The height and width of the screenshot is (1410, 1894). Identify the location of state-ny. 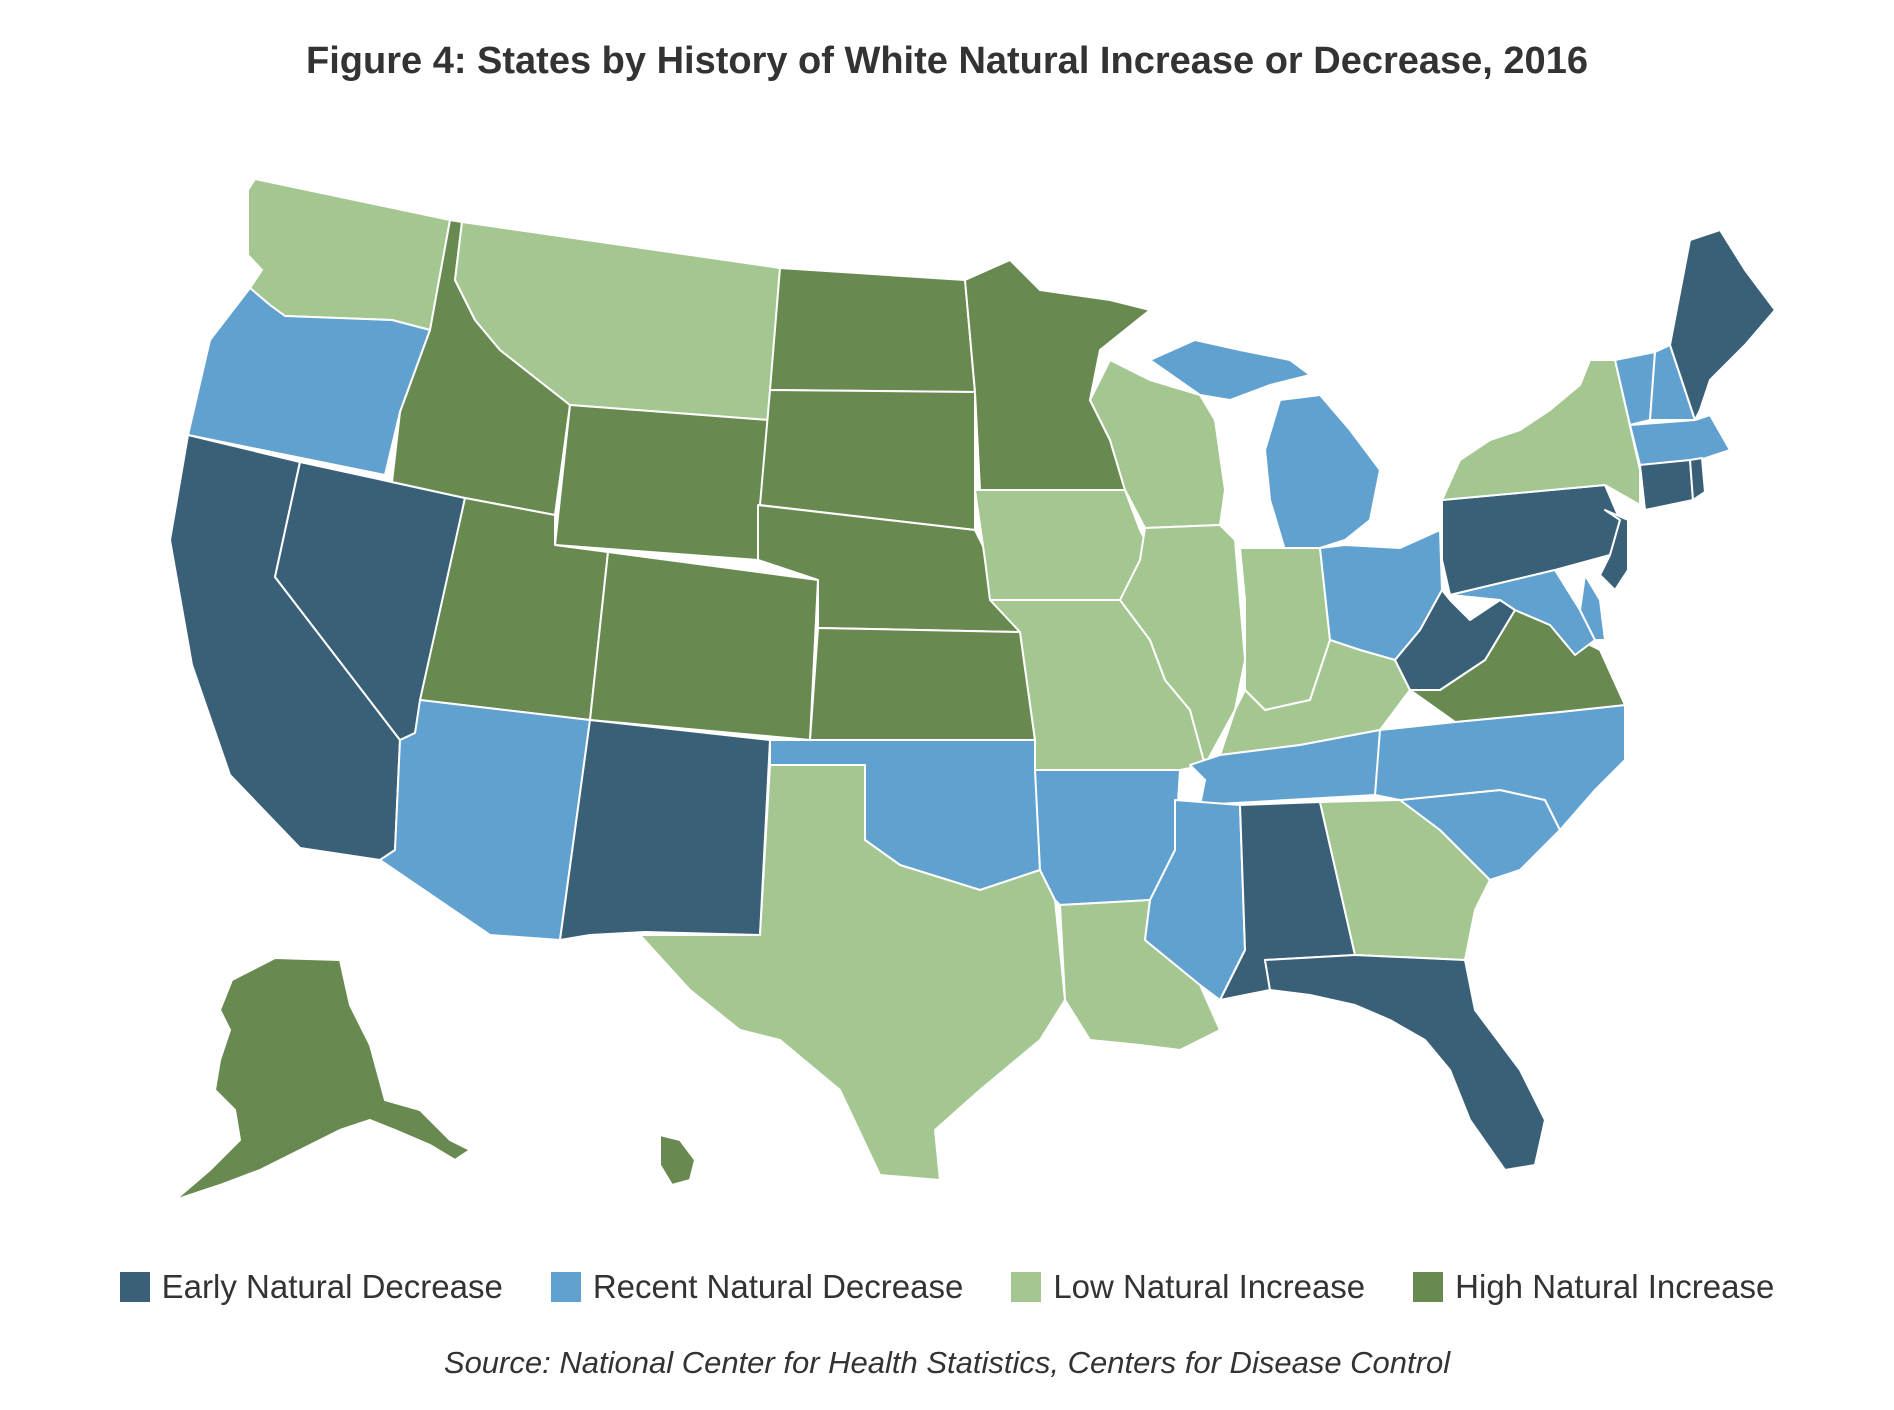
(1541, 432).